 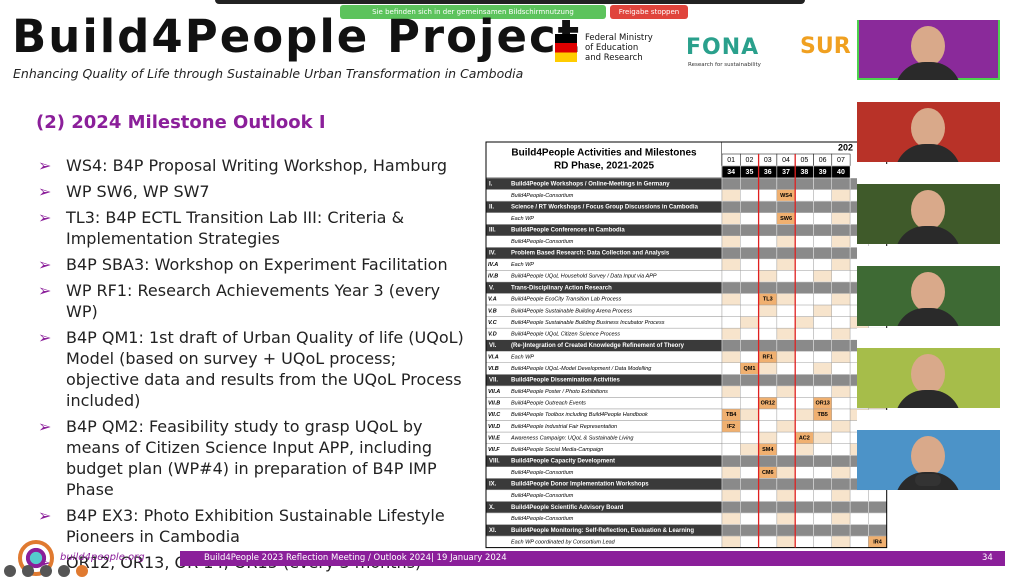 I want to click on stop-share-button: Freigabe stoppen, so click(x=649, y=12).